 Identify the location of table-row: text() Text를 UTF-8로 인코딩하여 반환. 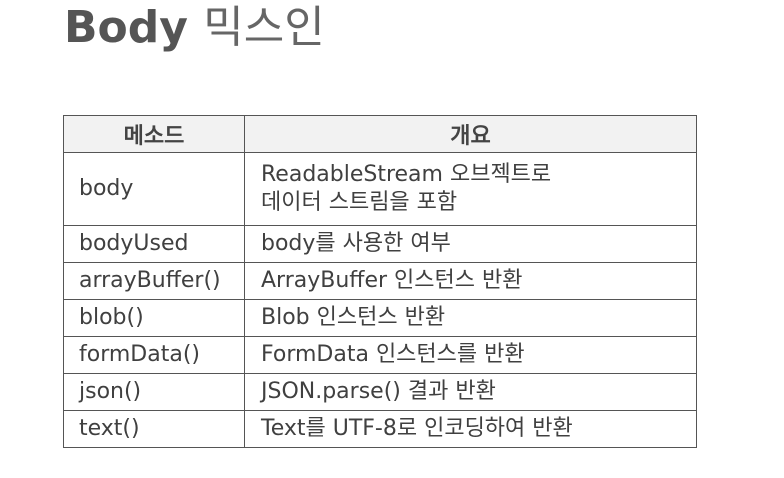
(380, 429).